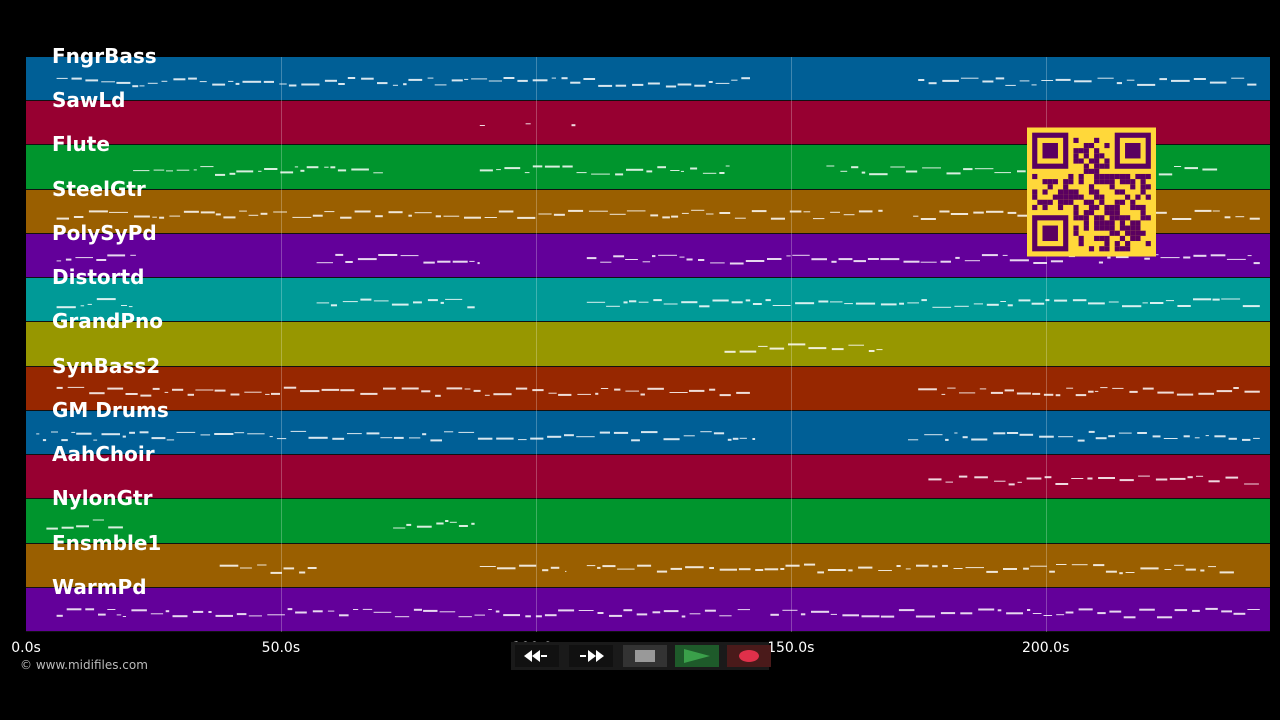  I want to click on rewind-button, so click(537, 656).